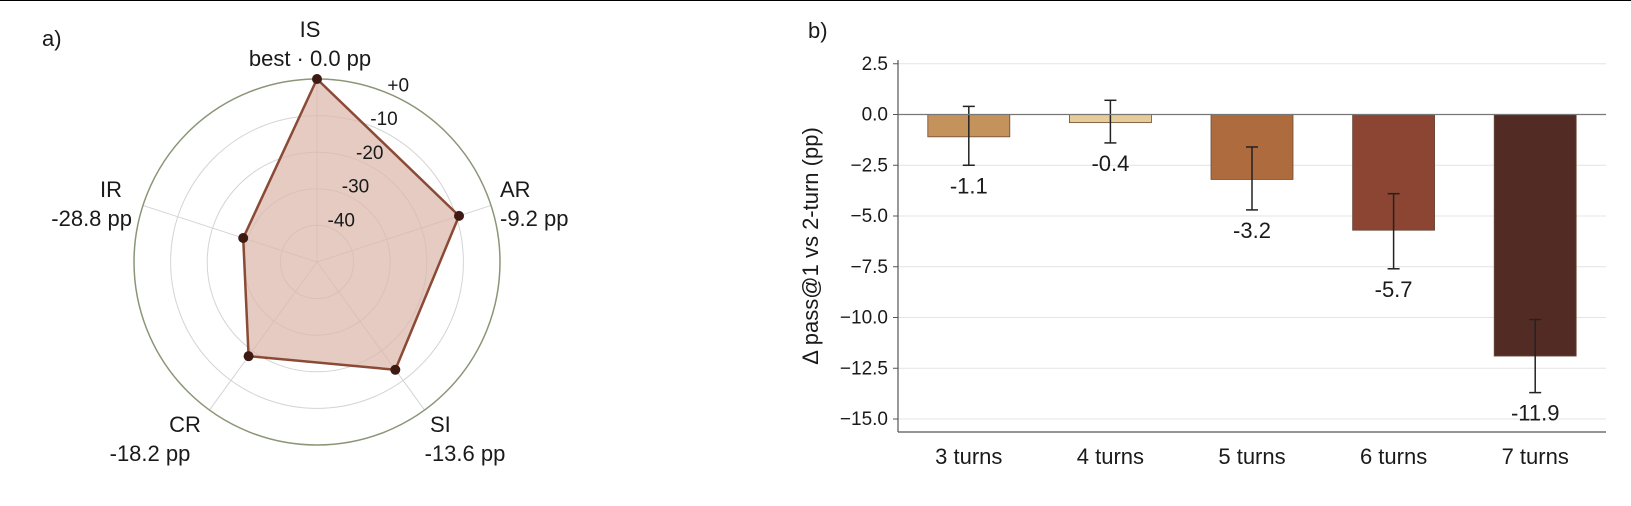 This screenshot has width=1631, height=506. Describe the element at coordinates (310, 58) in the screenshot. I see `radar-axis-value-is: best · 0.0 pp` at that location.